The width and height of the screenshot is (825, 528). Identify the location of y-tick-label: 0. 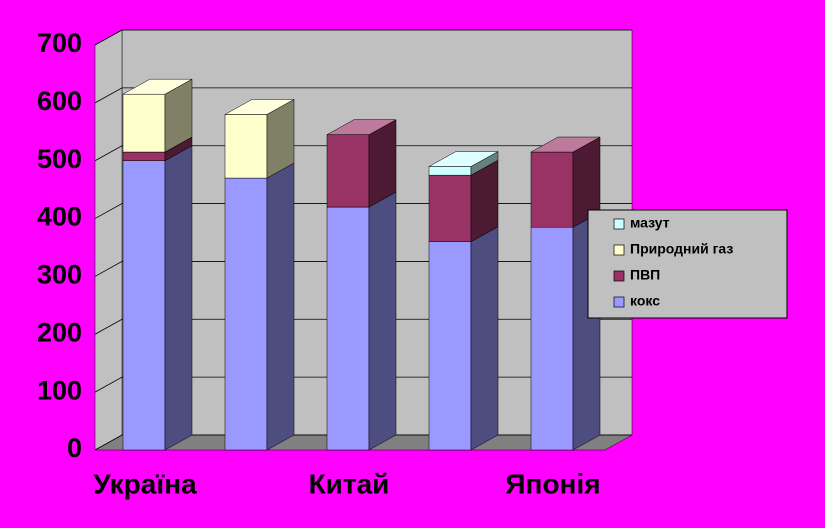
(74, 448).